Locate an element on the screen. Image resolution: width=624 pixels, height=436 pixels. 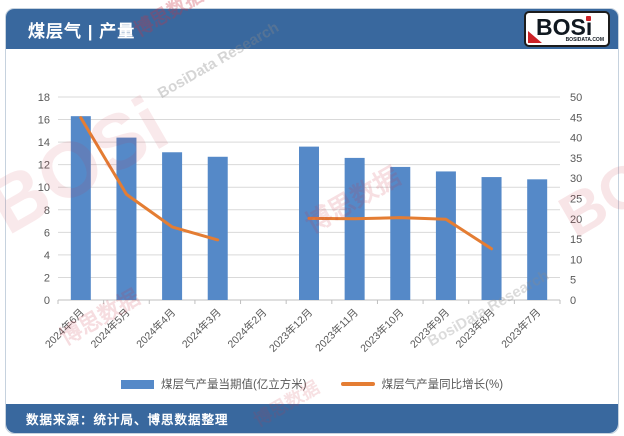
legend-item-line-series: 煤层气产量同比增长(%) is located at coordinates (422, 384).